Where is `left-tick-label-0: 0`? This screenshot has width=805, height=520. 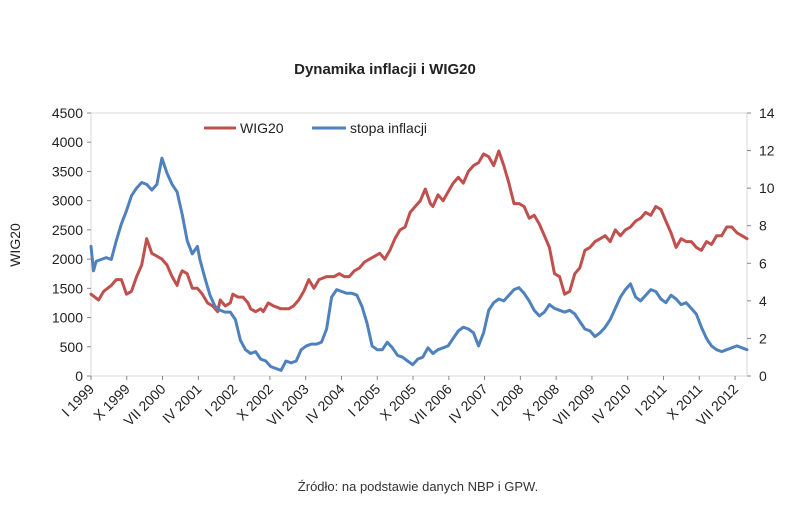 left-tick-label-0: 0 is located at coordinates (79, 376).